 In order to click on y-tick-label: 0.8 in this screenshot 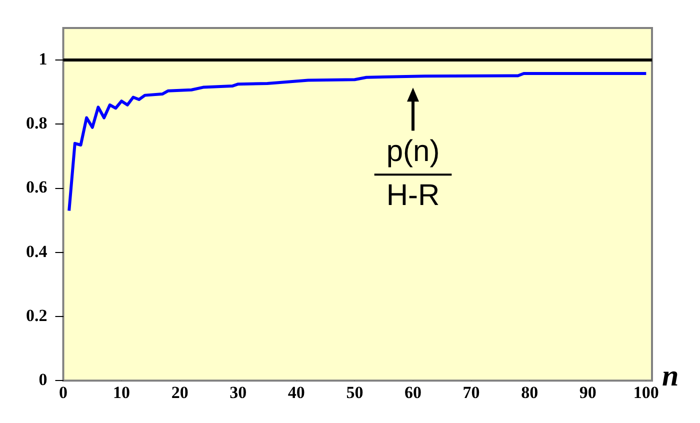, I will do `click(37, 123)`.